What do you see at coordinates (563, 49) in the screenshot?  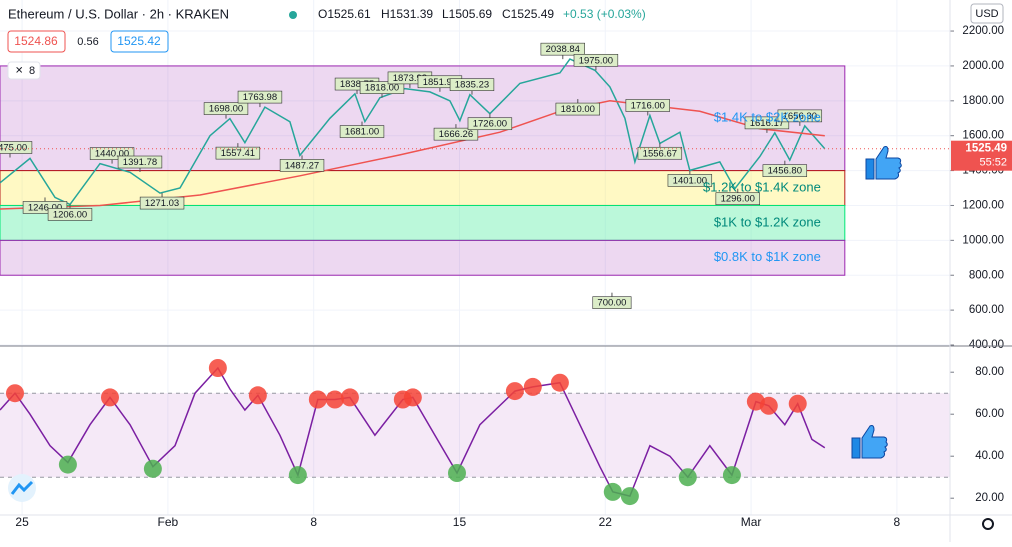 I see `annotation-label: 2038.84` at bounding box center [563, 49].